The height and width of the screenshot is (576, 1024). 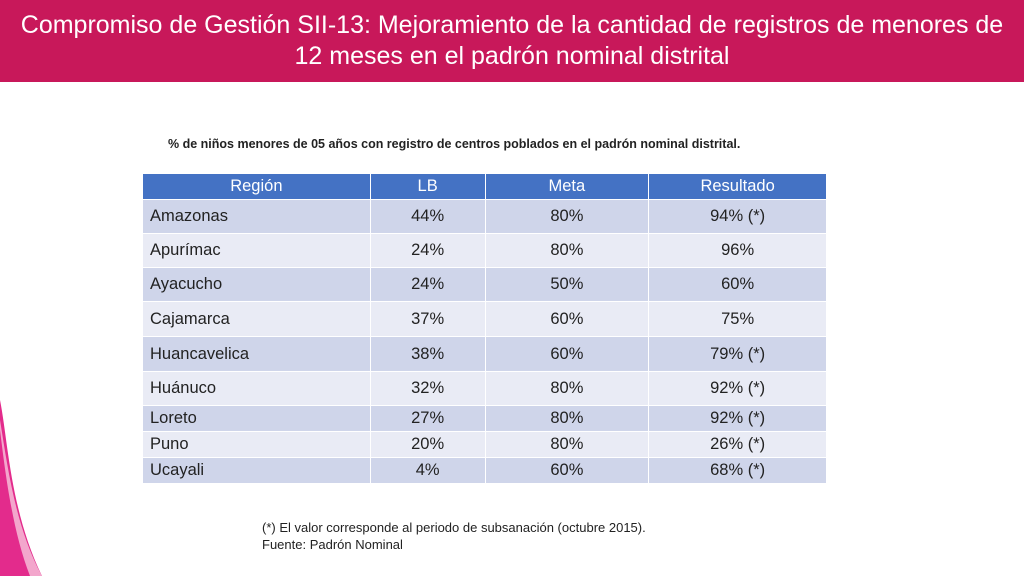 What do you see at coordinates (21, 488) in the screenshot?
I see `side-accent-decoration` at bounding box center [21, 488].